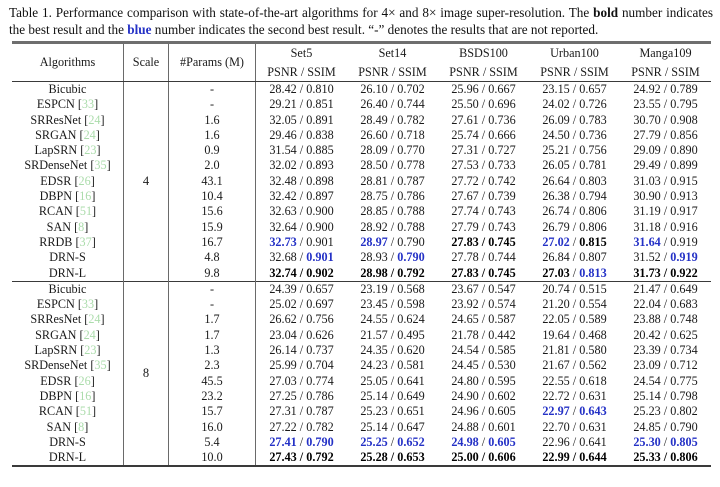 Image resolution: width=720 pixels, height=487 pixels. I want to click on citation-ref: 37, so click(85, 241).